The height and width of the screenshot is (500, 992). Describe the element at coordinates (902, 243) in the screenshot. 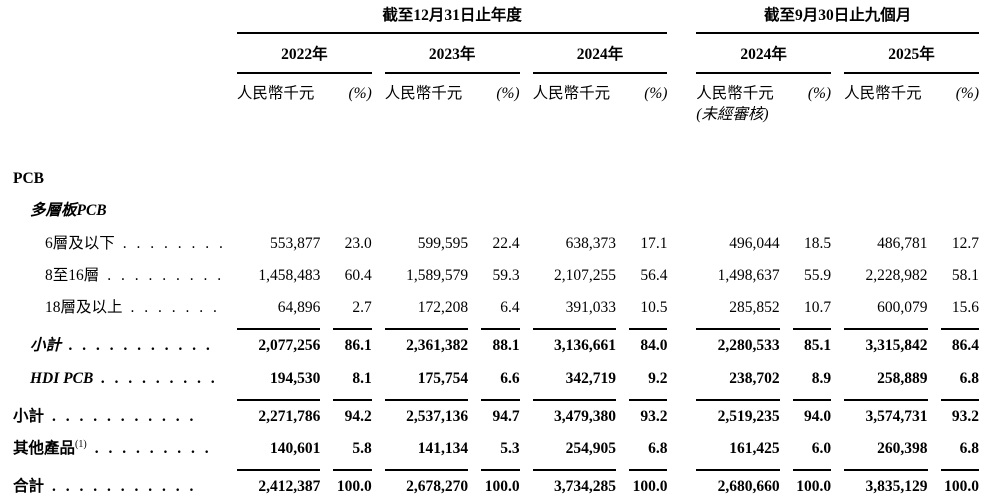

I see `value-cell: 486,781` at that location.